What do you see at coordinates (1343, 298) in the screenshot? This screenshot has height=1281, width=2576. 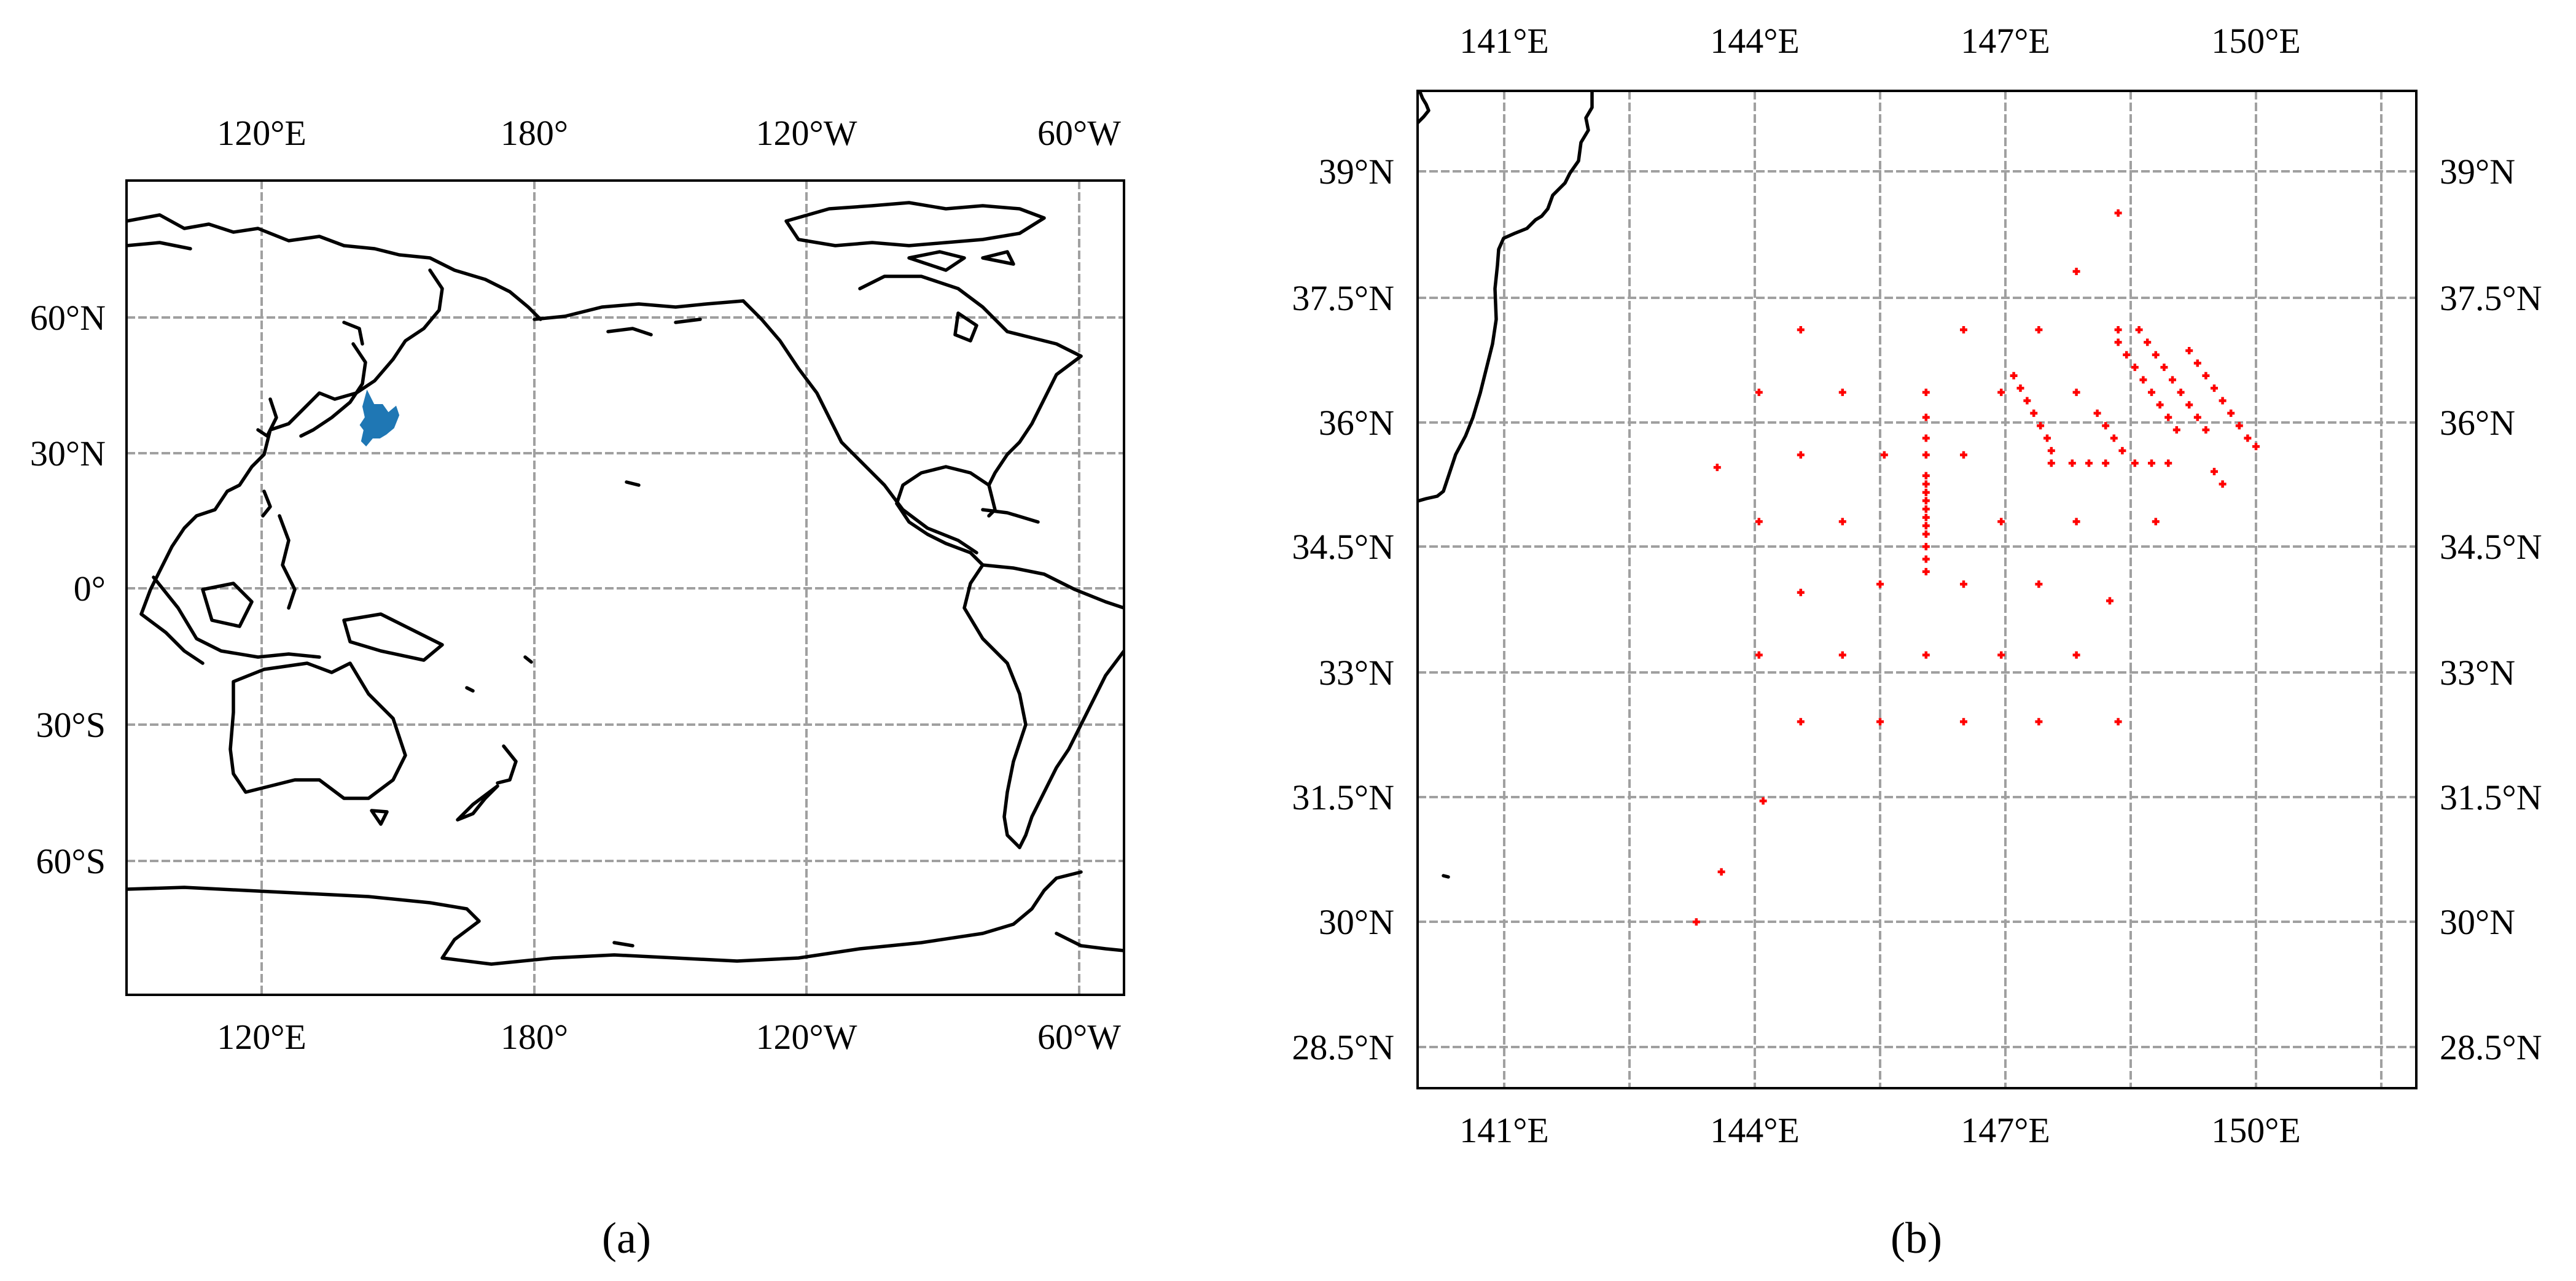 I see `panel-b-ytick-left: 37.5°N` at bounding box center [1343, 298].